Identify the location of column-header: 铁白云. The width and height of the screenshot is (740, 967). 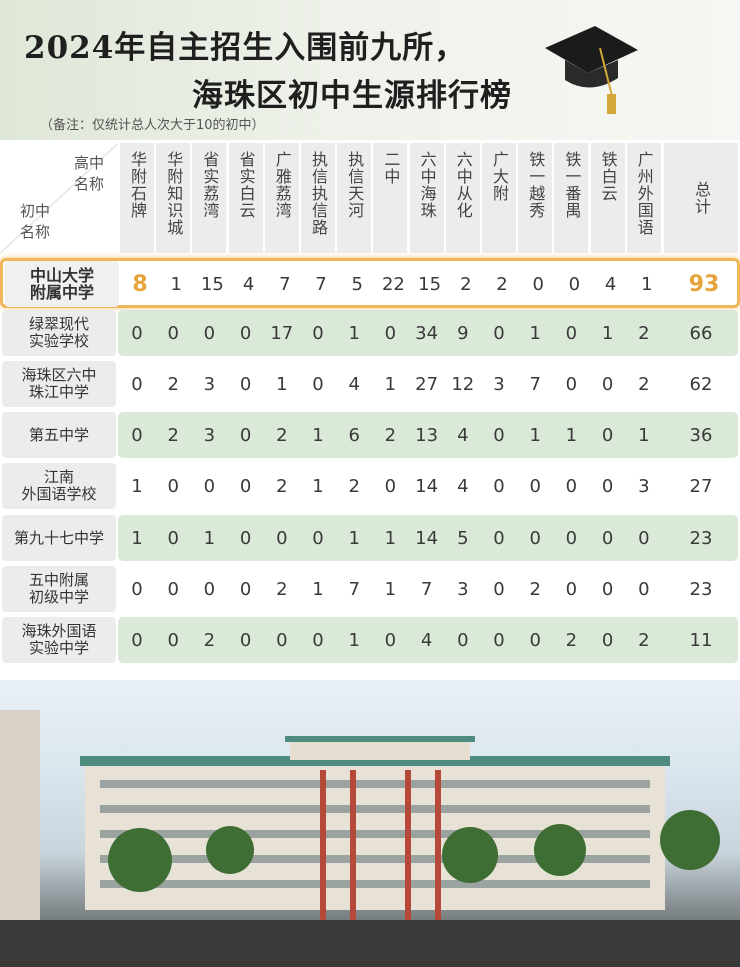
(607, 198).